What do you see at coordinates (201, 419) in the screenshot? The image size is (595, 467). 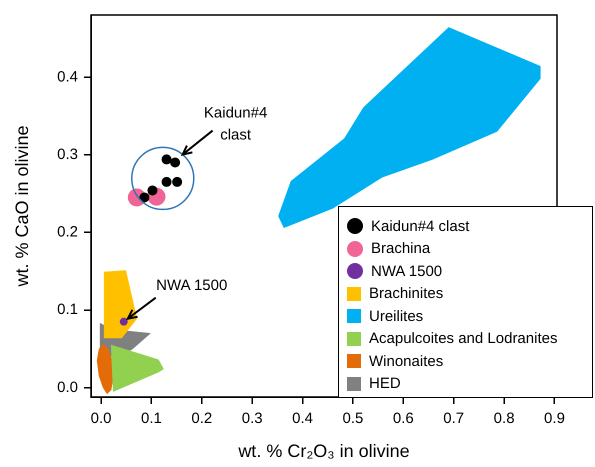 I see `x-tick-label: 0.2` at bounding box center [201, 419].